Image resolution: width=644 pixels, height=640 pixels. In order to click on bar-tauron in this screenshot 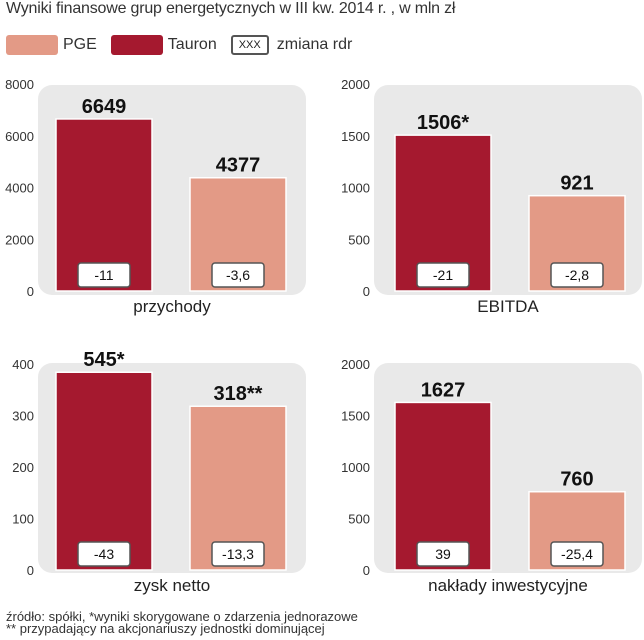, I will do `click(104, 471)`.